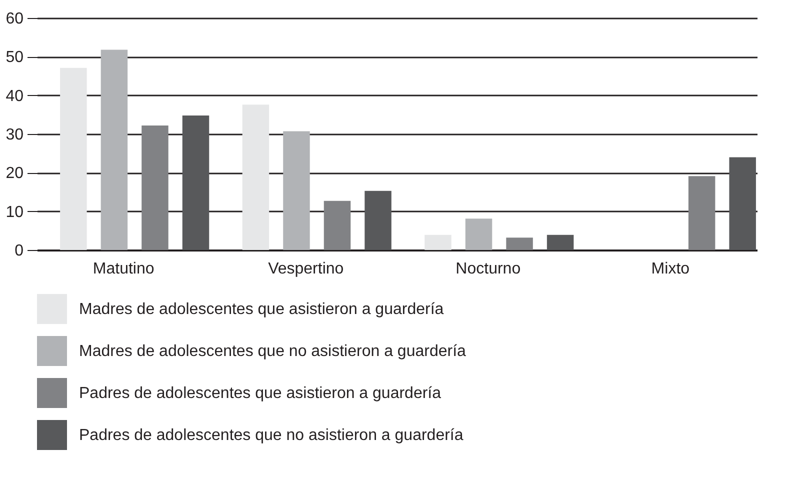 This screenshot has height=500, width=788. I want to click on x-tick-label: Vespertino, so click(306, 269).